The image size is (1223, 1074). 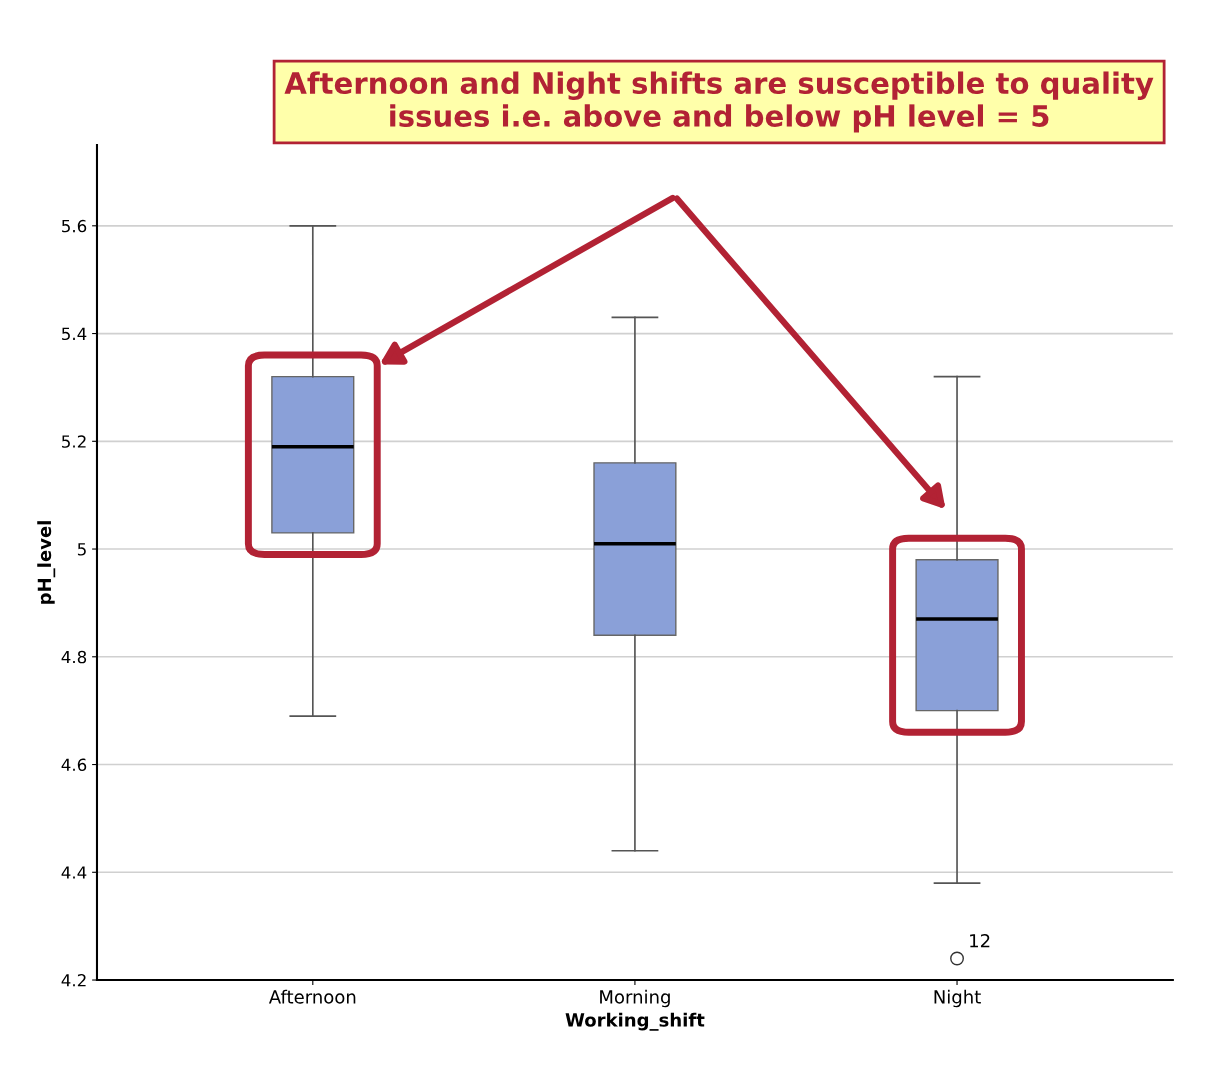 I want to click on y-tick-label: 4.8, so click(x=74, y=657).